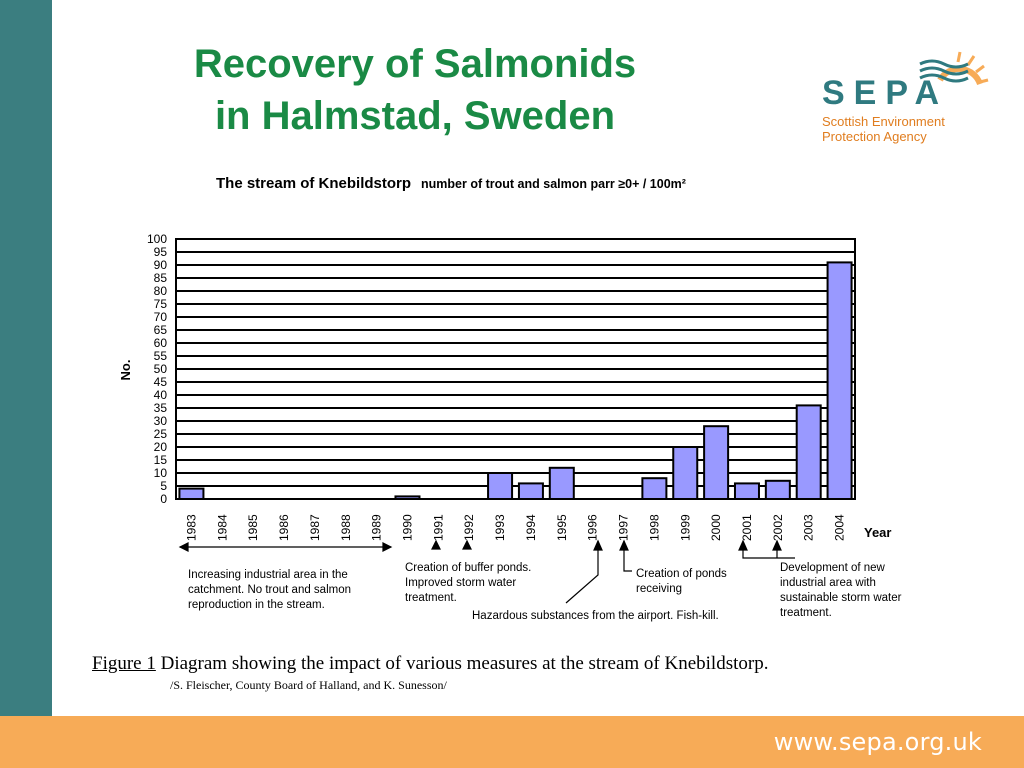 The width and height of the screenshot is (1024, 768). What do you see at coordinates (407, 527) in the screenshot?
I see `x-tick-label: 1990` at bounding box center [407, 527].